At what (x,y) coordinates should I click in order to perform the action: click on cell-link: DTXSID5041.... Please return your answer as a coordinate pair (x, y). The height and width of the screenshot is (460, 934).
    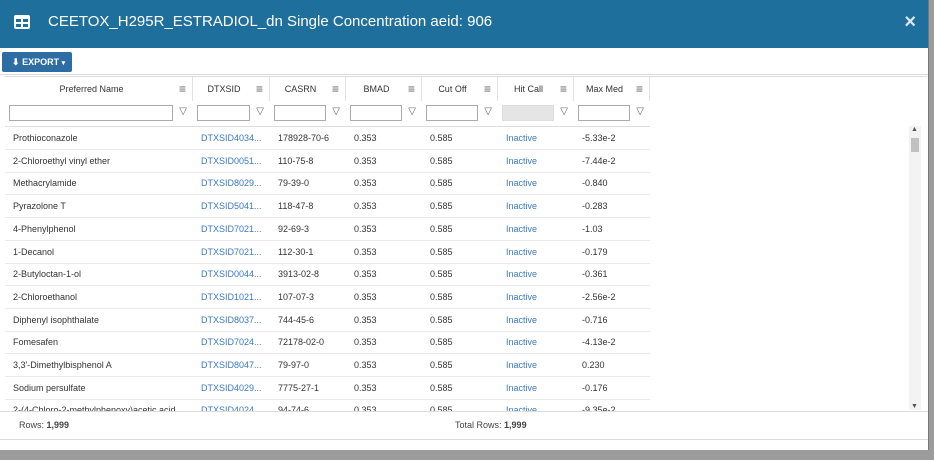
    Looking at the image, I should click on (231, 206).